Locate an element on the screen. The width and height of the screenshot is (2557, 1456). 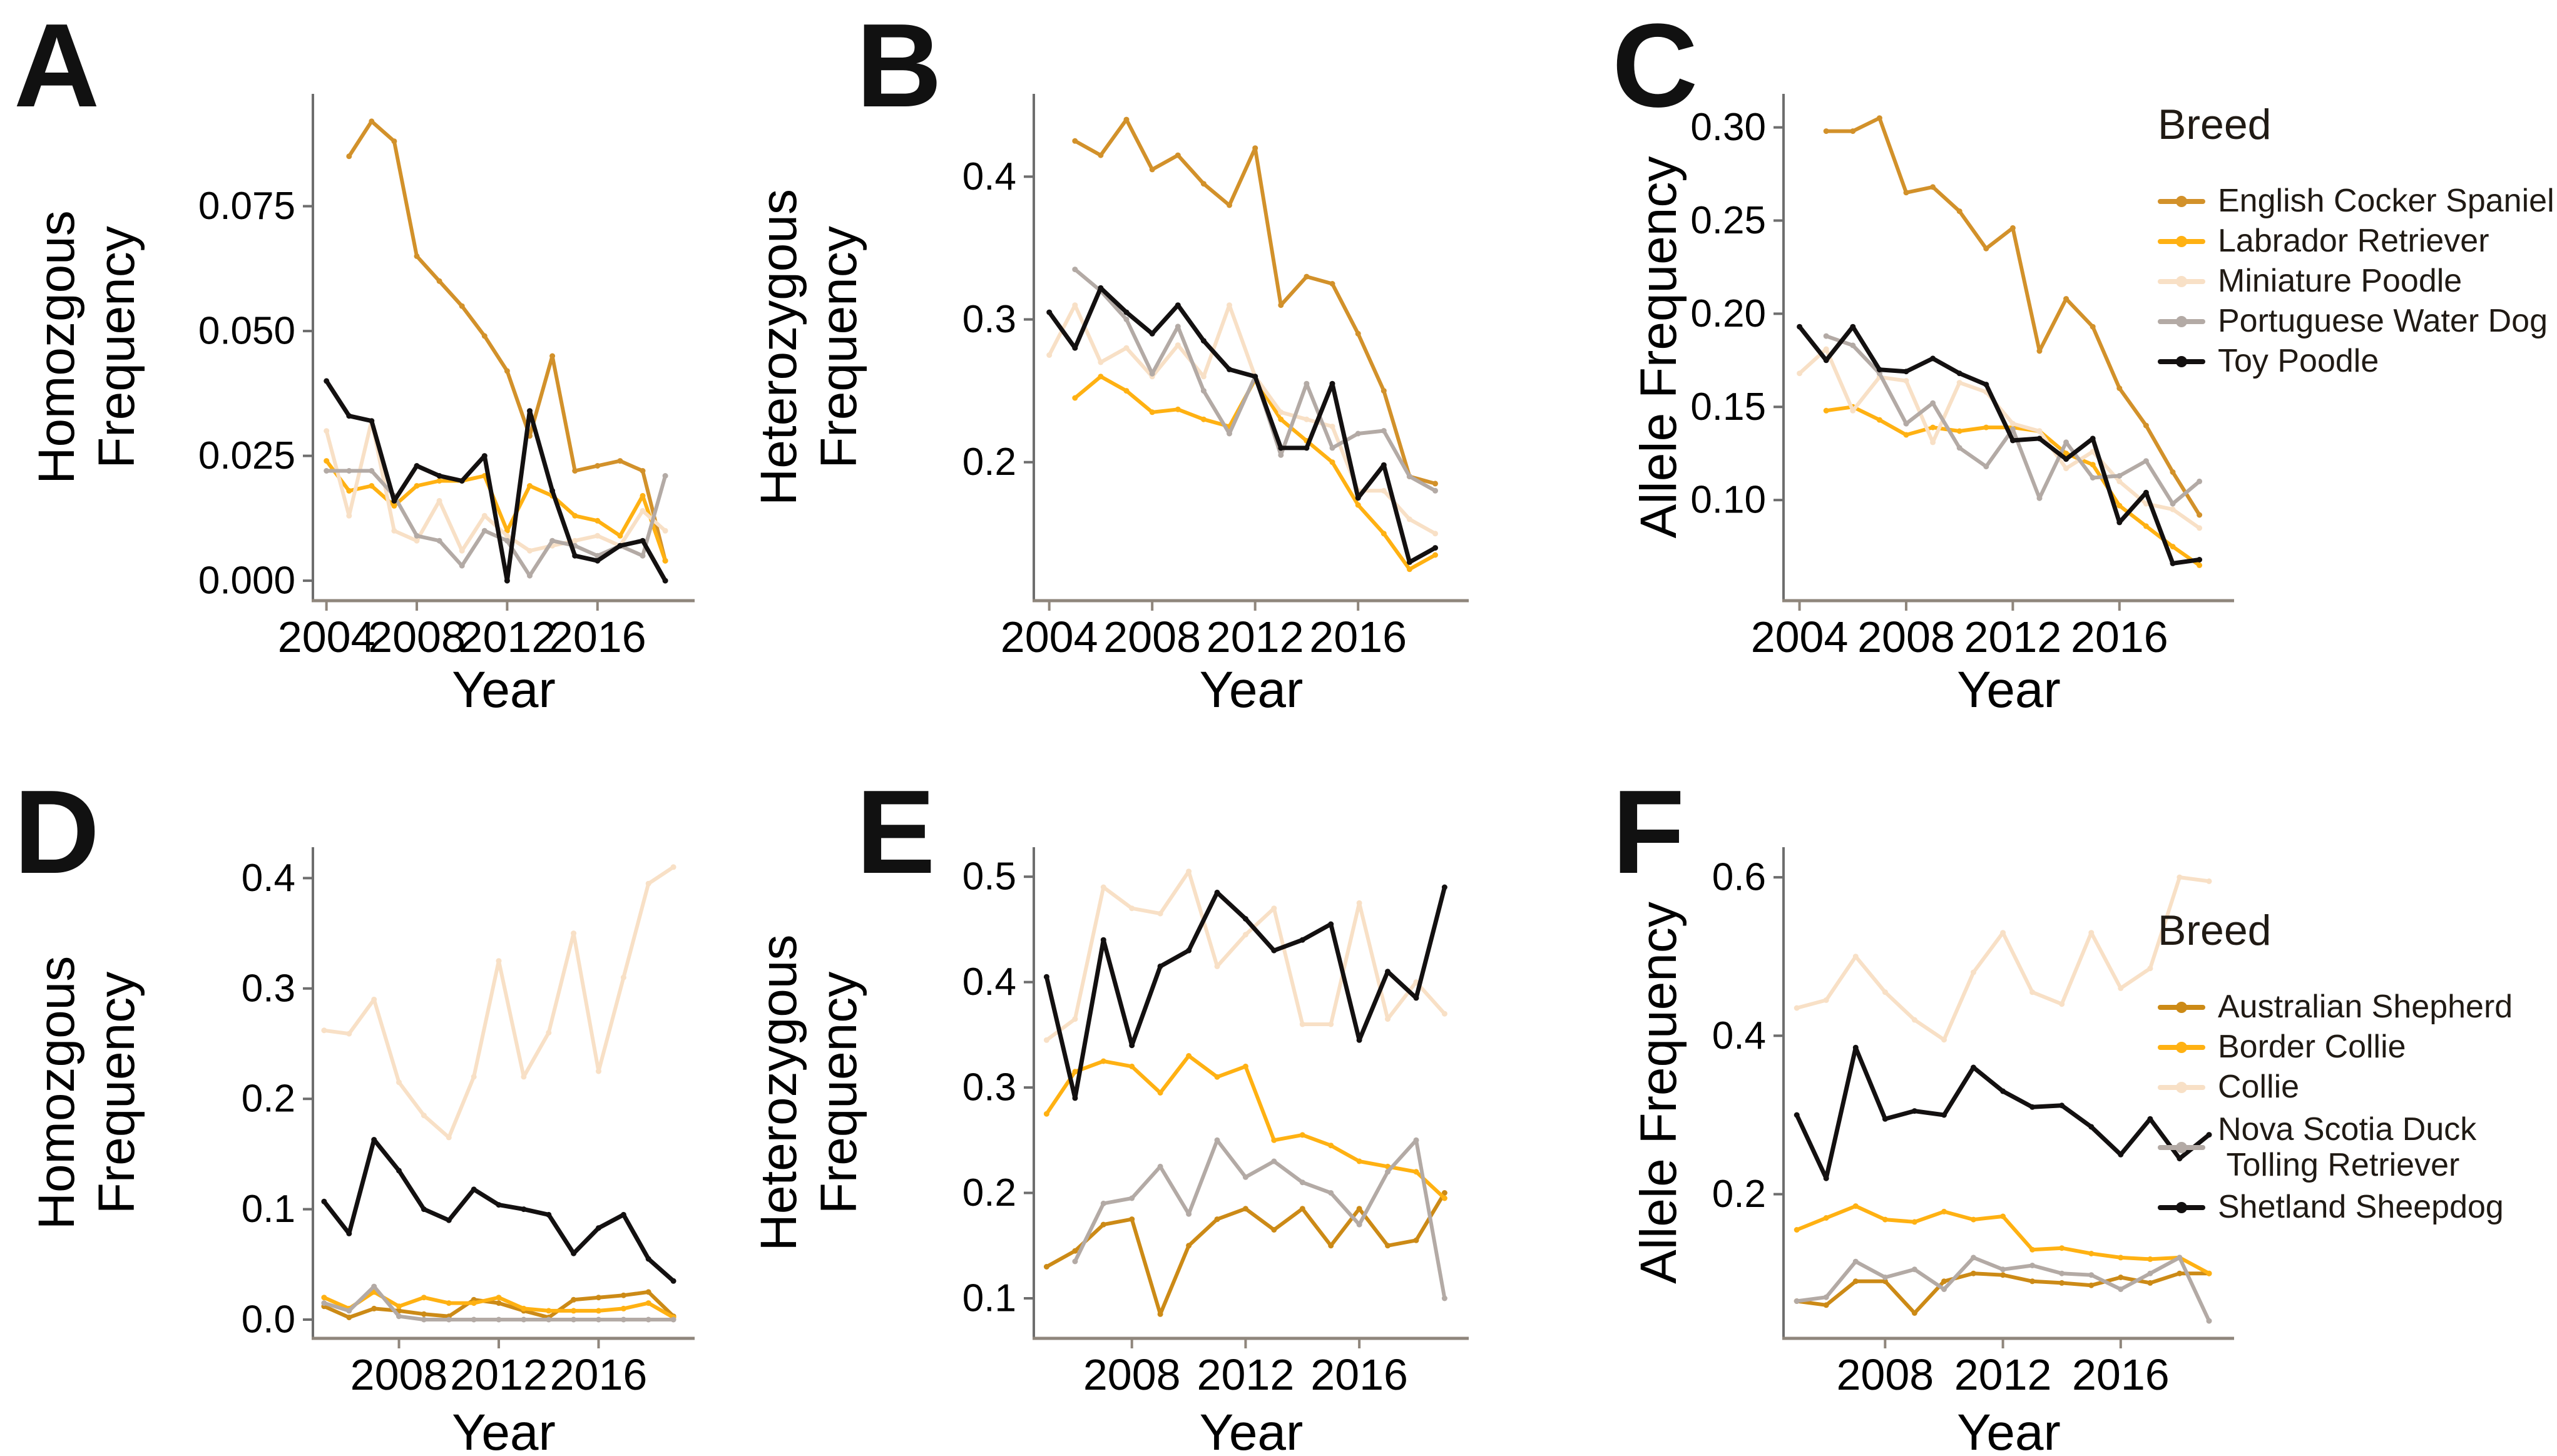
legend-entry-label: Collie is located at coordinates (2259, 1087).